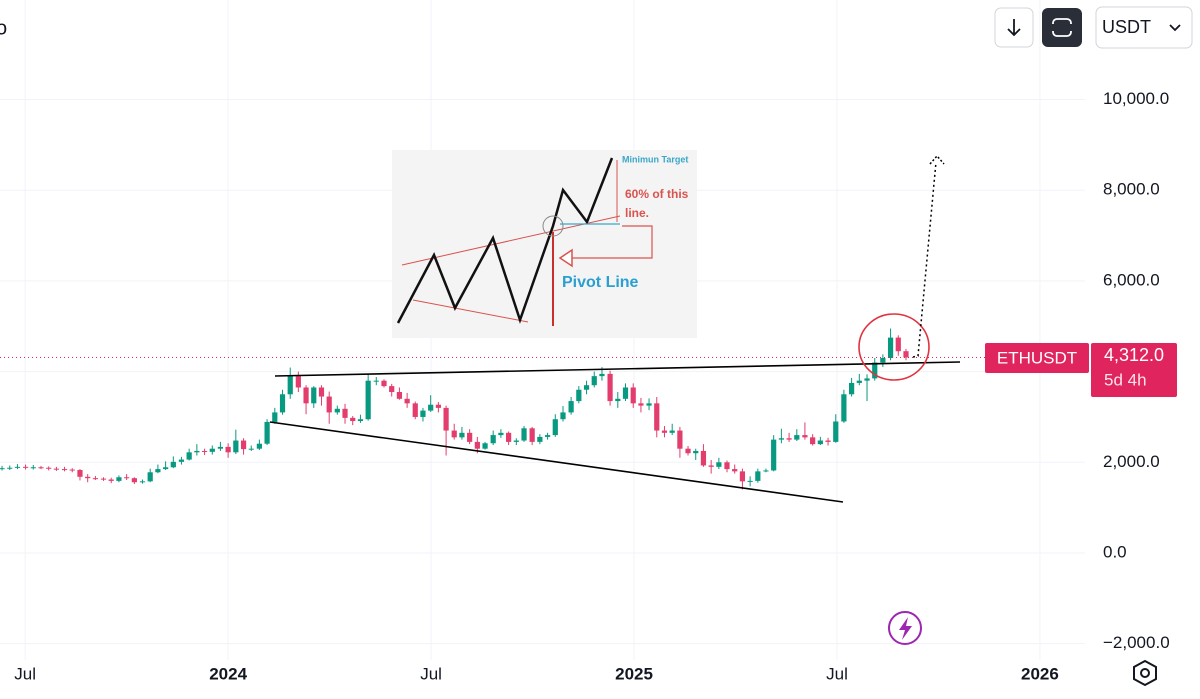  I want to click on x-tick-label: 2024, so click(228, 673).